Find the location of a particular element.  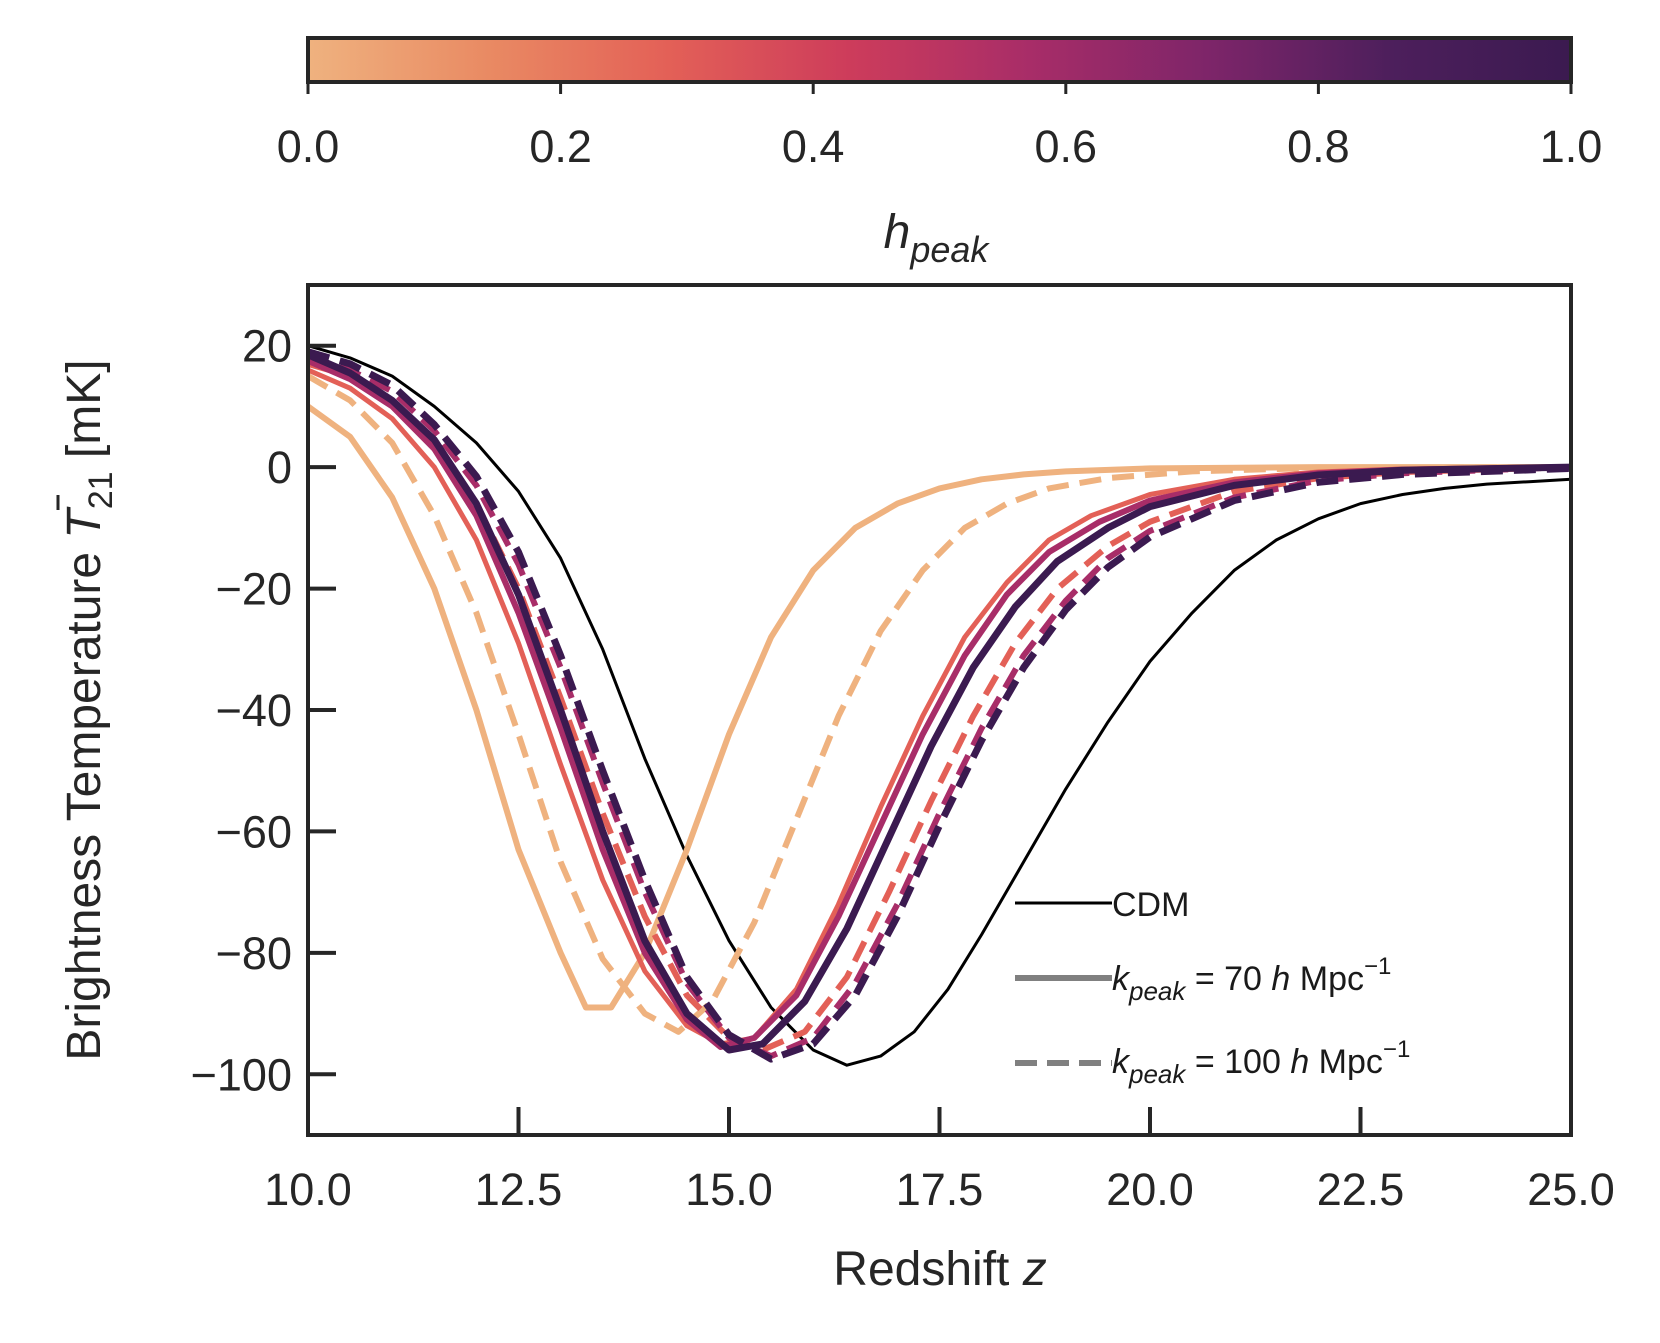

y-tick-label: −40 is located at coordinates (254, 710).